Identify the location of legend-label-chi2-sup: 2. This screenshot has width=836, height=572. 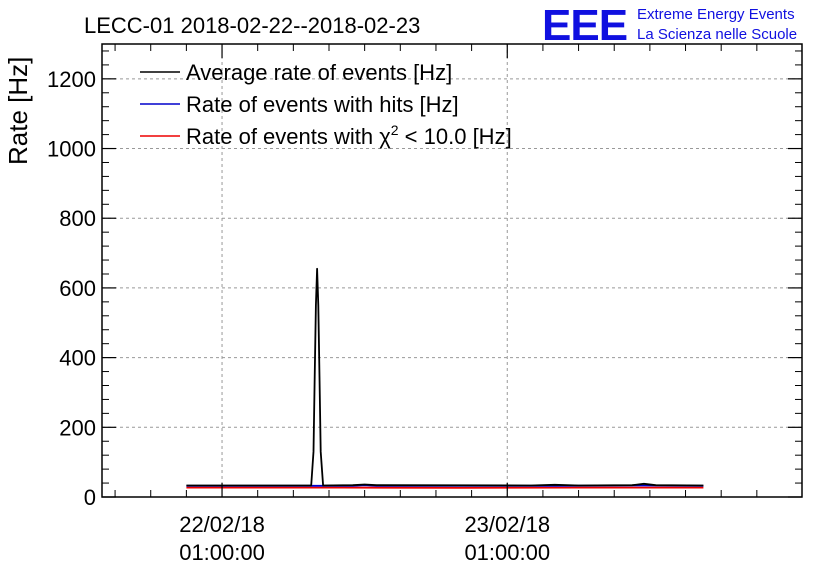
(395, 130).